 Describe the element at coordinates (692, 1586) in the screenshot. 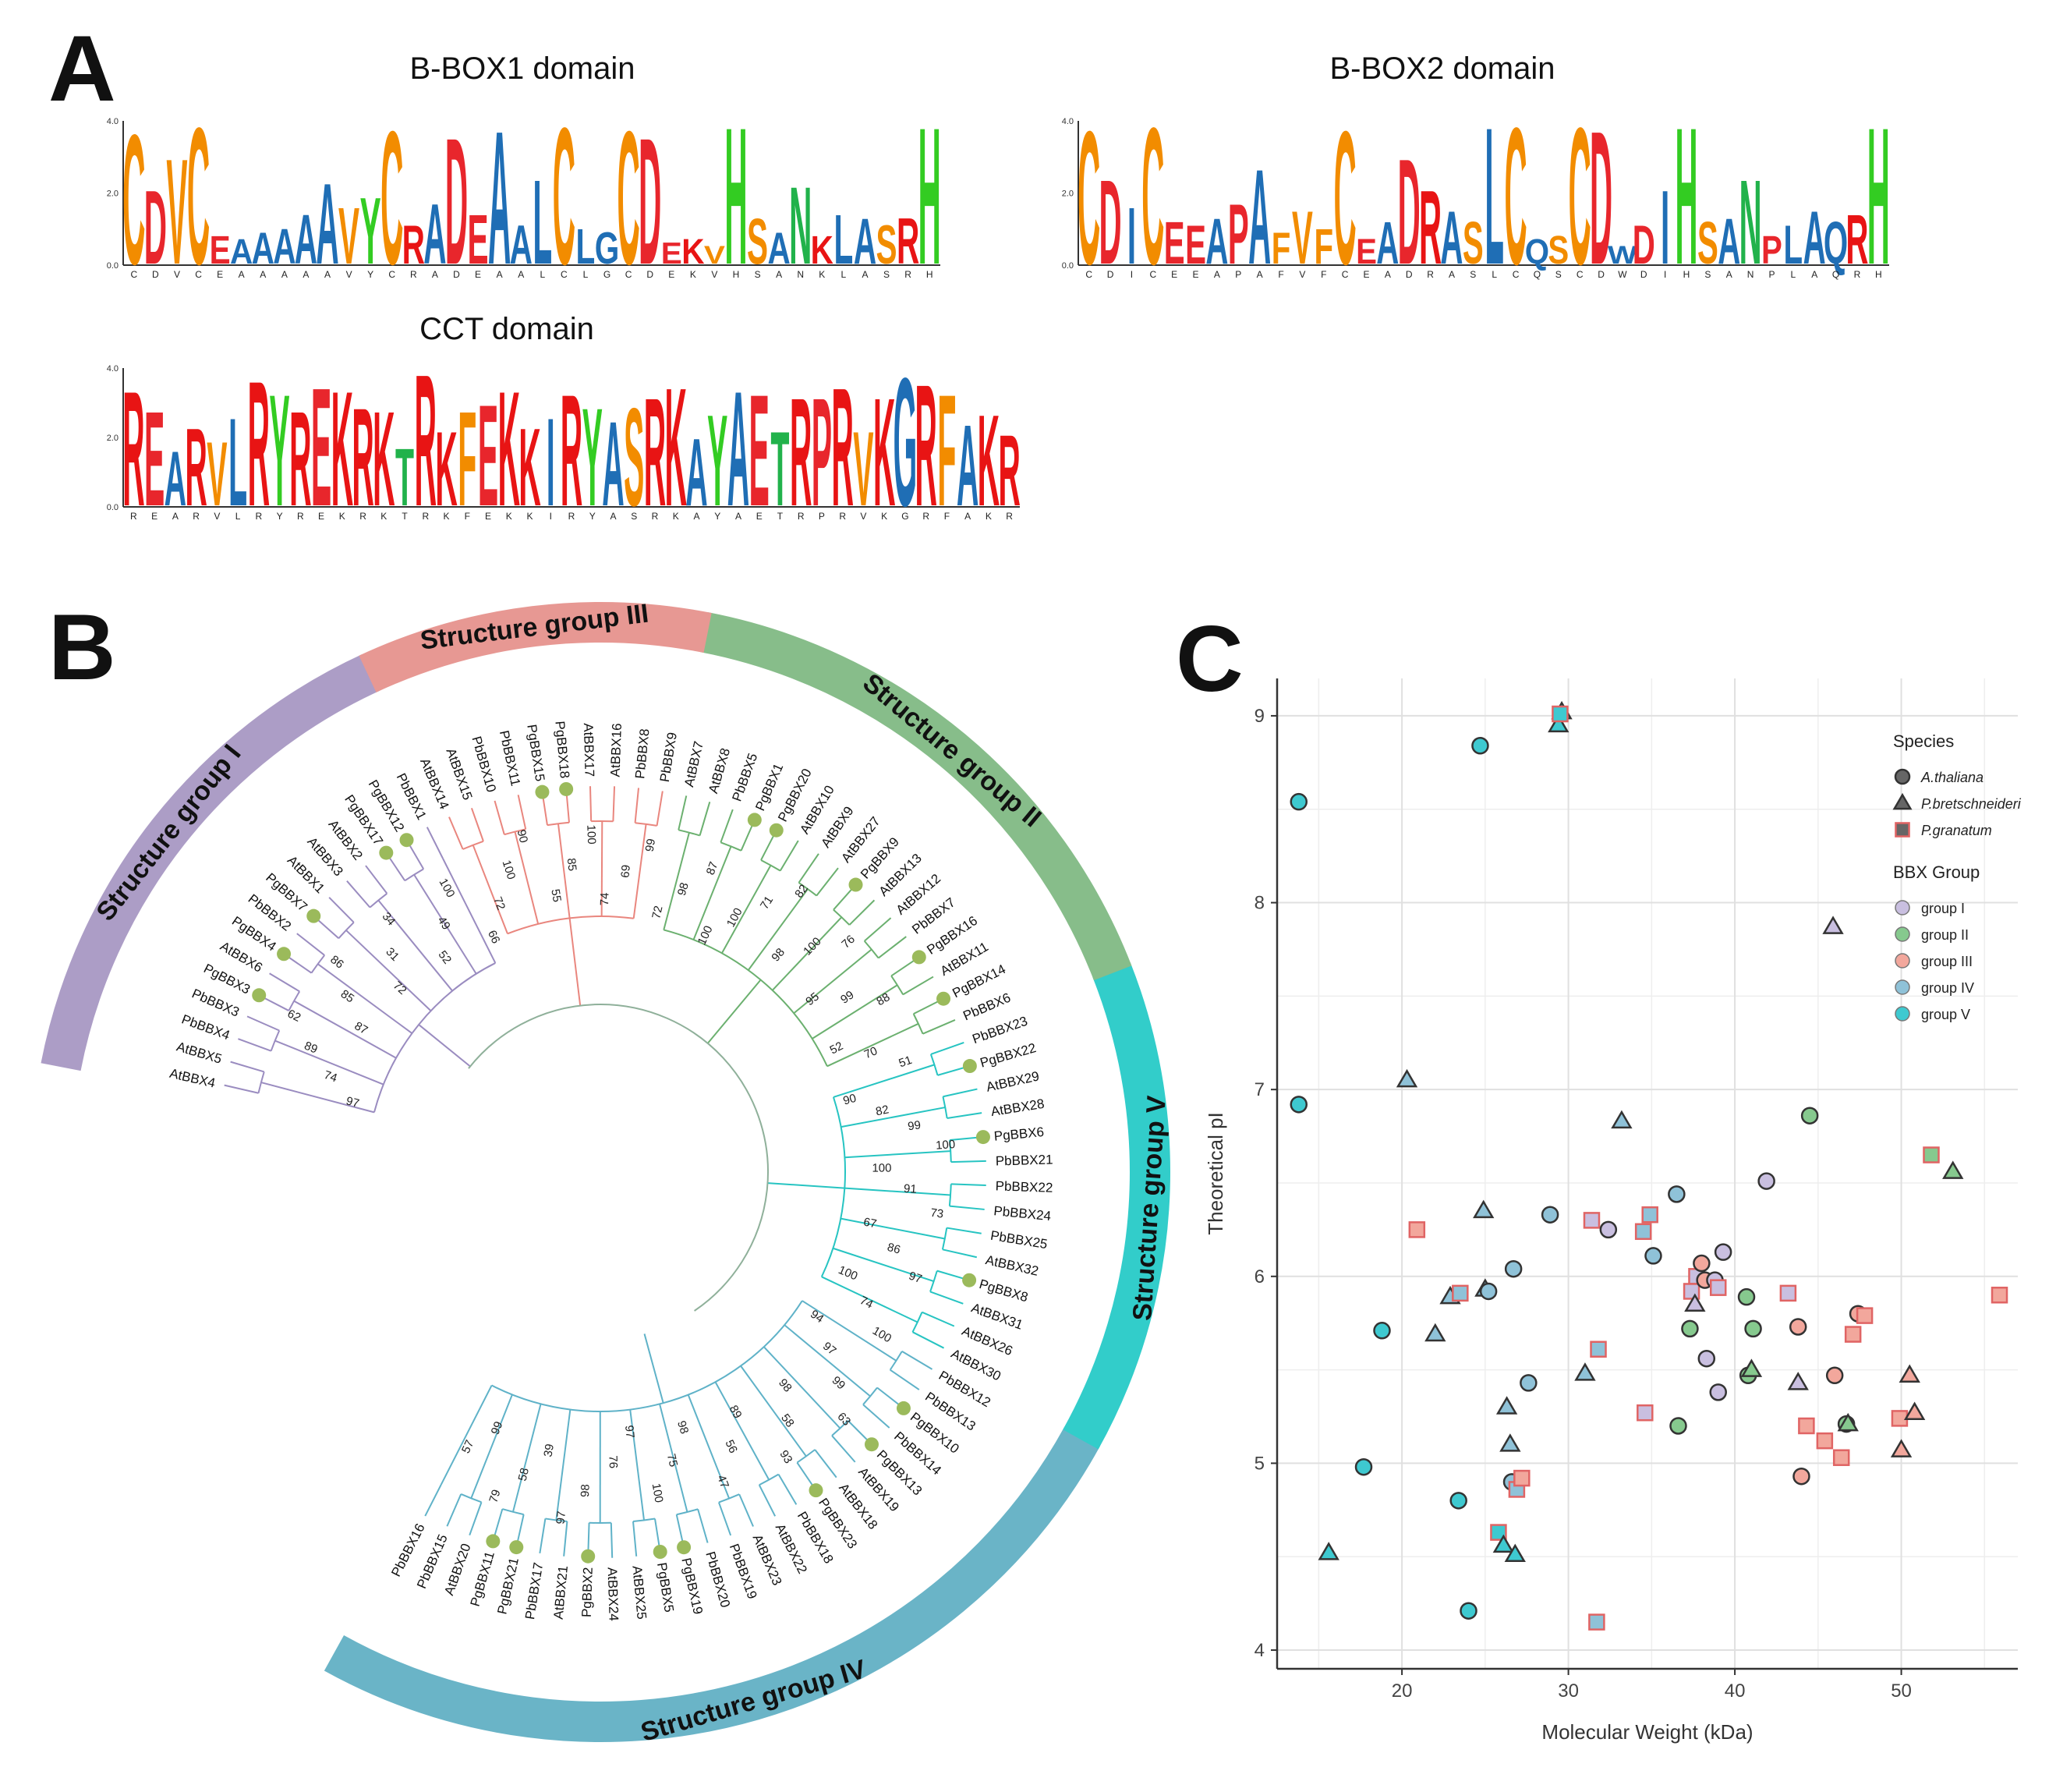

I see `leaf-label: PgBBX19` at that location.